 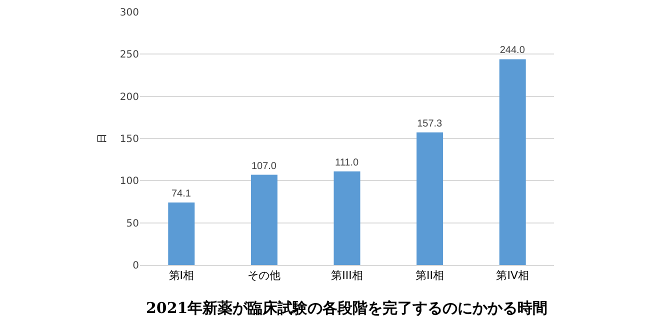 What do you see at coordinates (430, 124) in the screenshot?
I see `data-label: 157.3` at bounding box center [430, 124].